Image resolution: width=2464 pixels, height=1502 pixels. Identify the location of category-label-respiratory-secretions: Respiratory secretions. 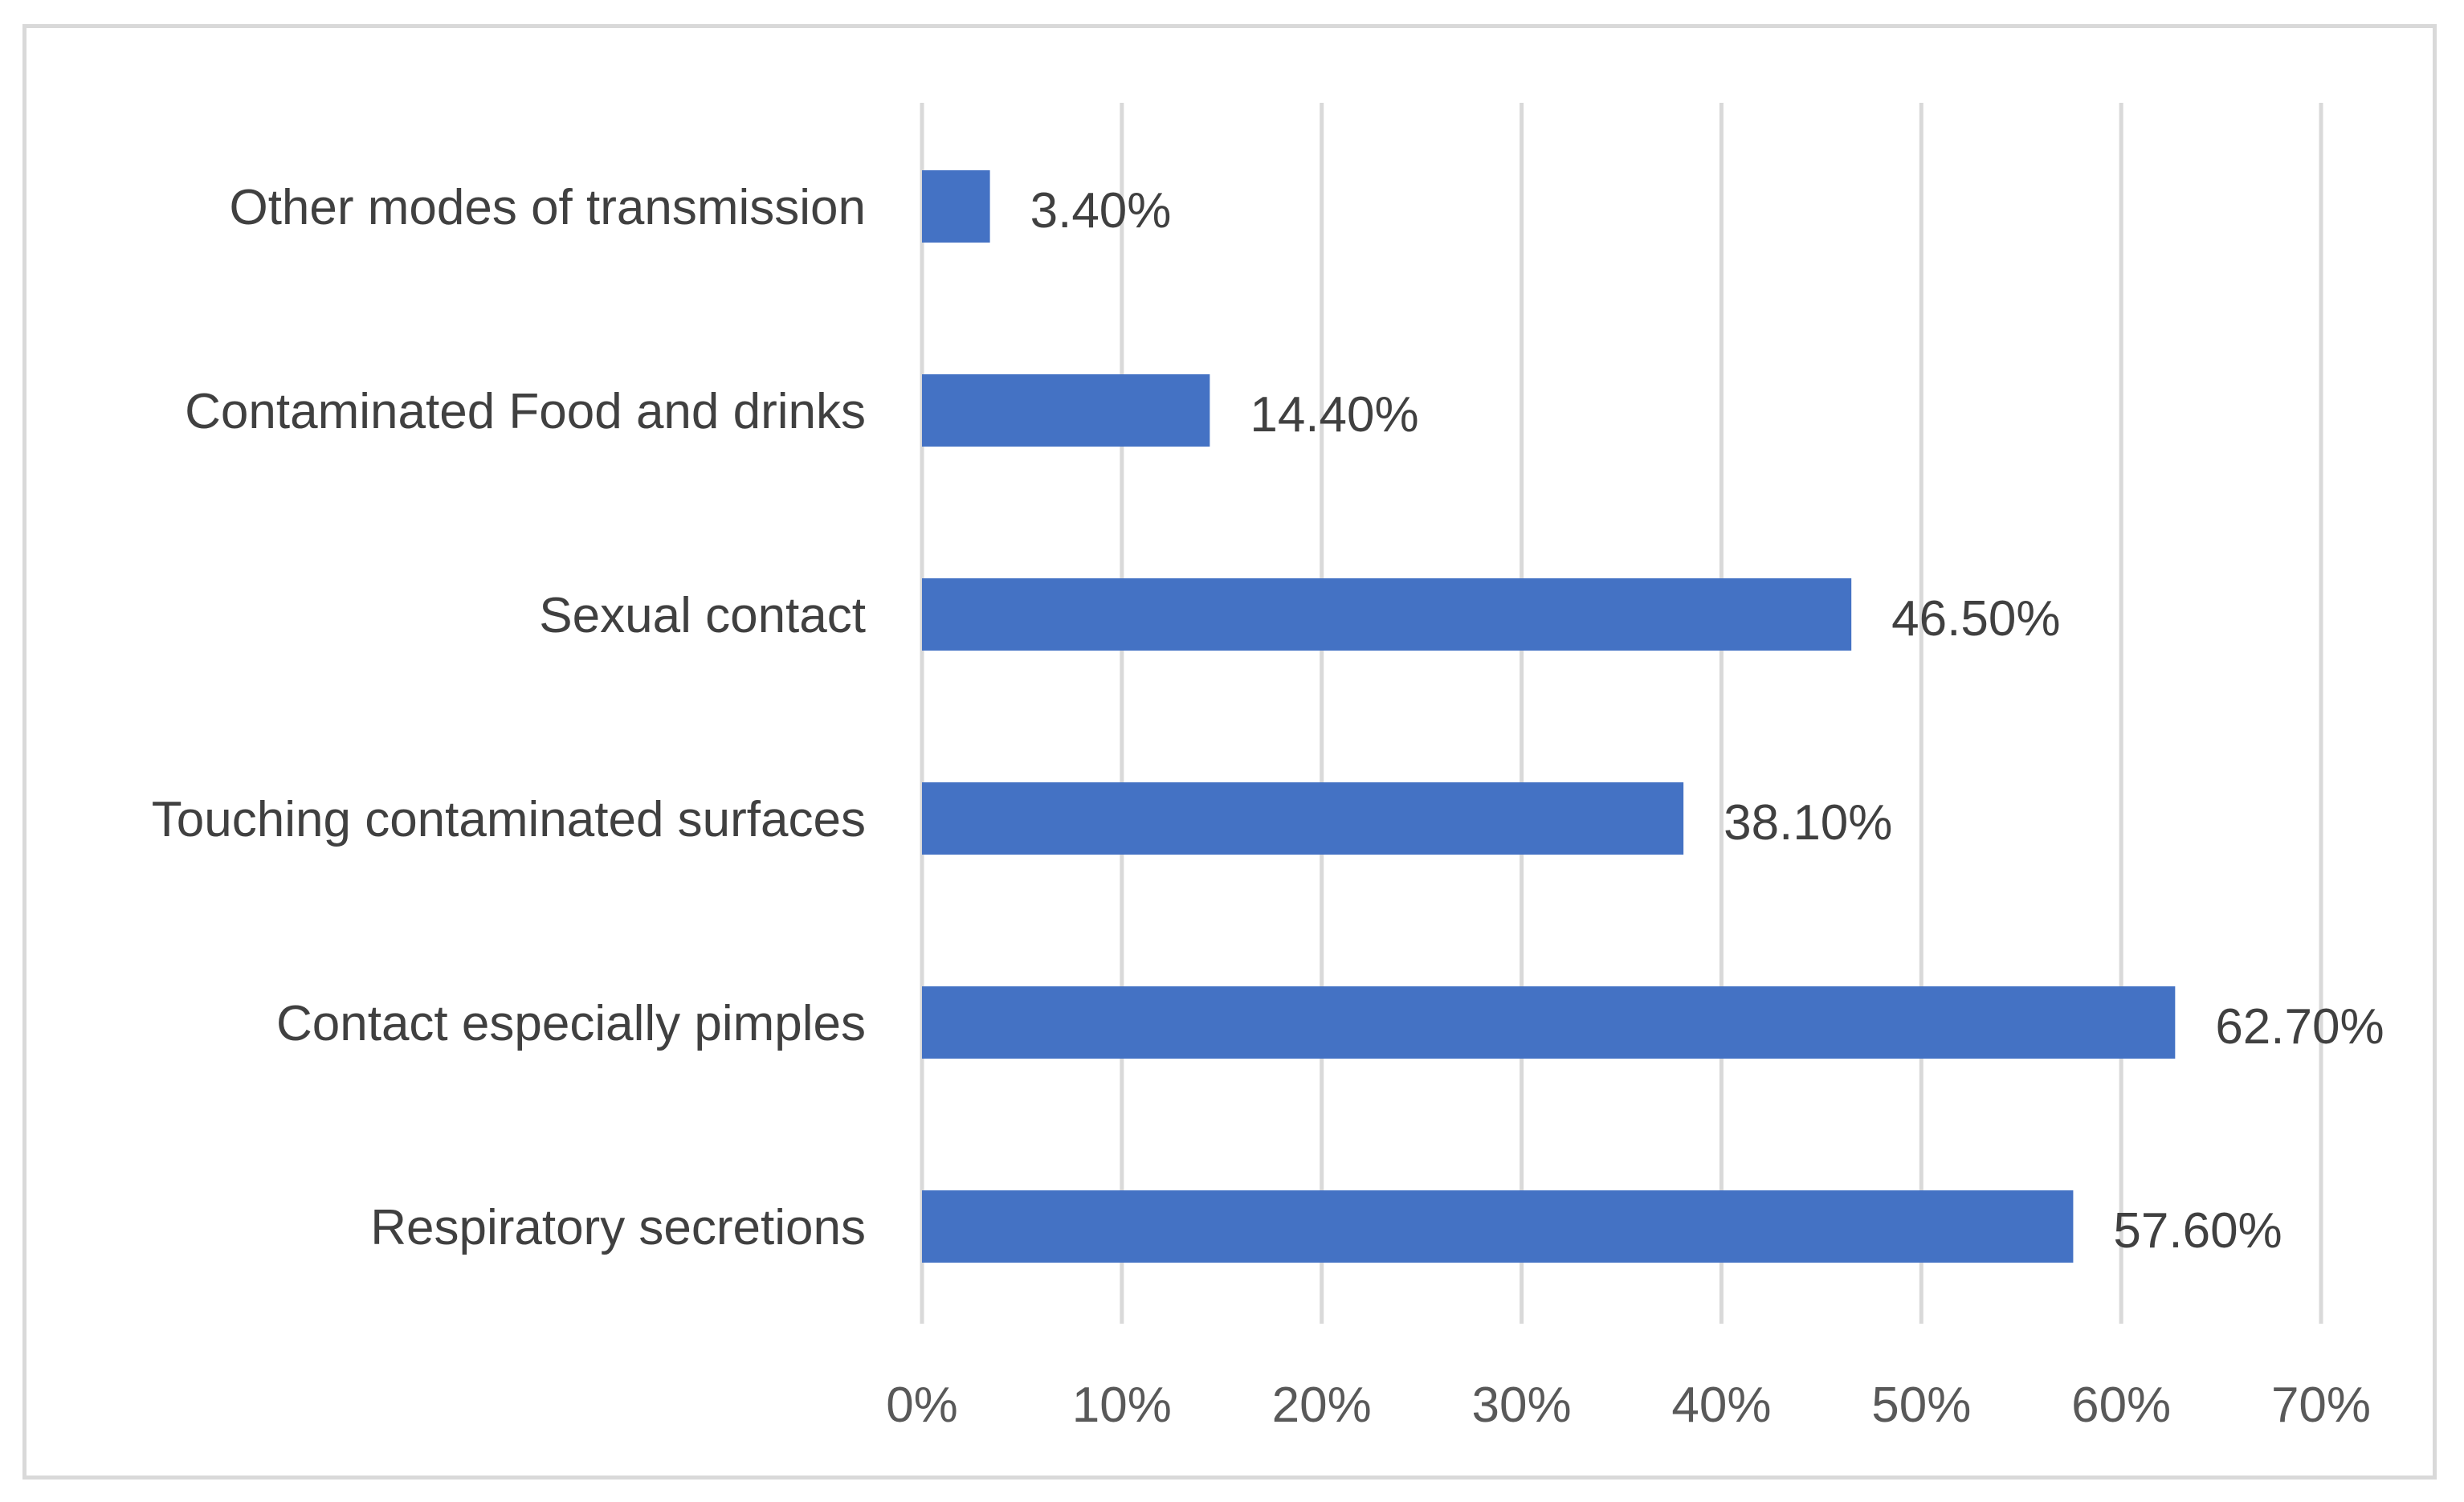
(618, 1228).